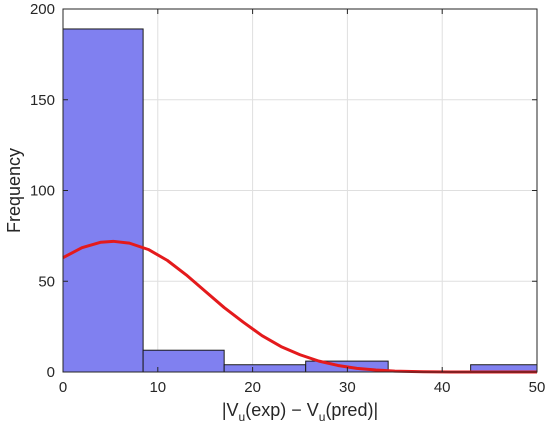  I want to click on x-tick-label: 50, so click(537, 387).